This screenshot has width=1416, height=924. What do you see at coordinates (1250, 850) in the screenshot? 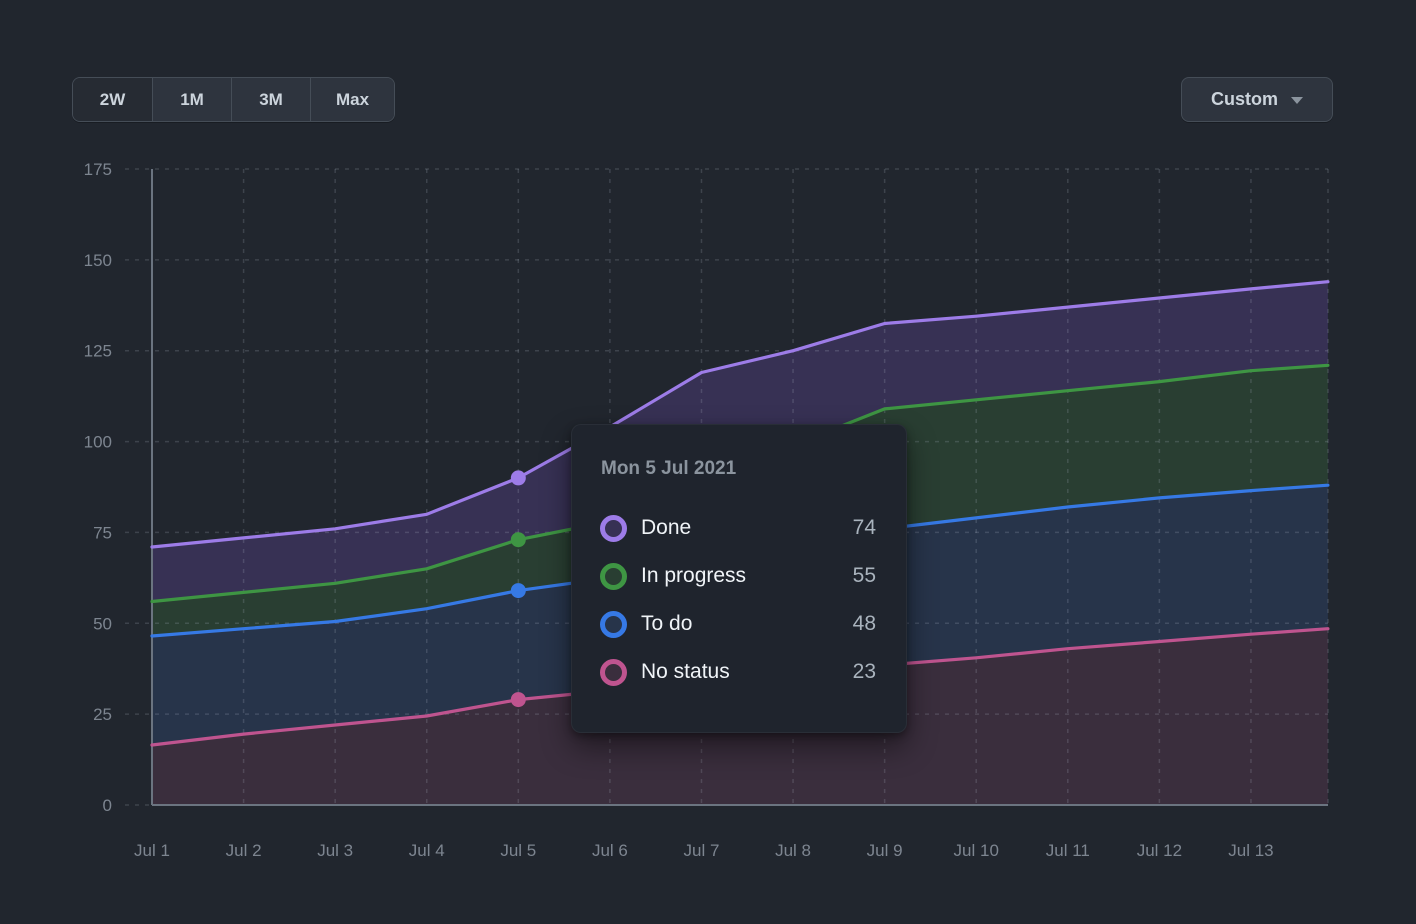
I see `x-tick-label: Jul 13` at bounding box center [1250, 850].